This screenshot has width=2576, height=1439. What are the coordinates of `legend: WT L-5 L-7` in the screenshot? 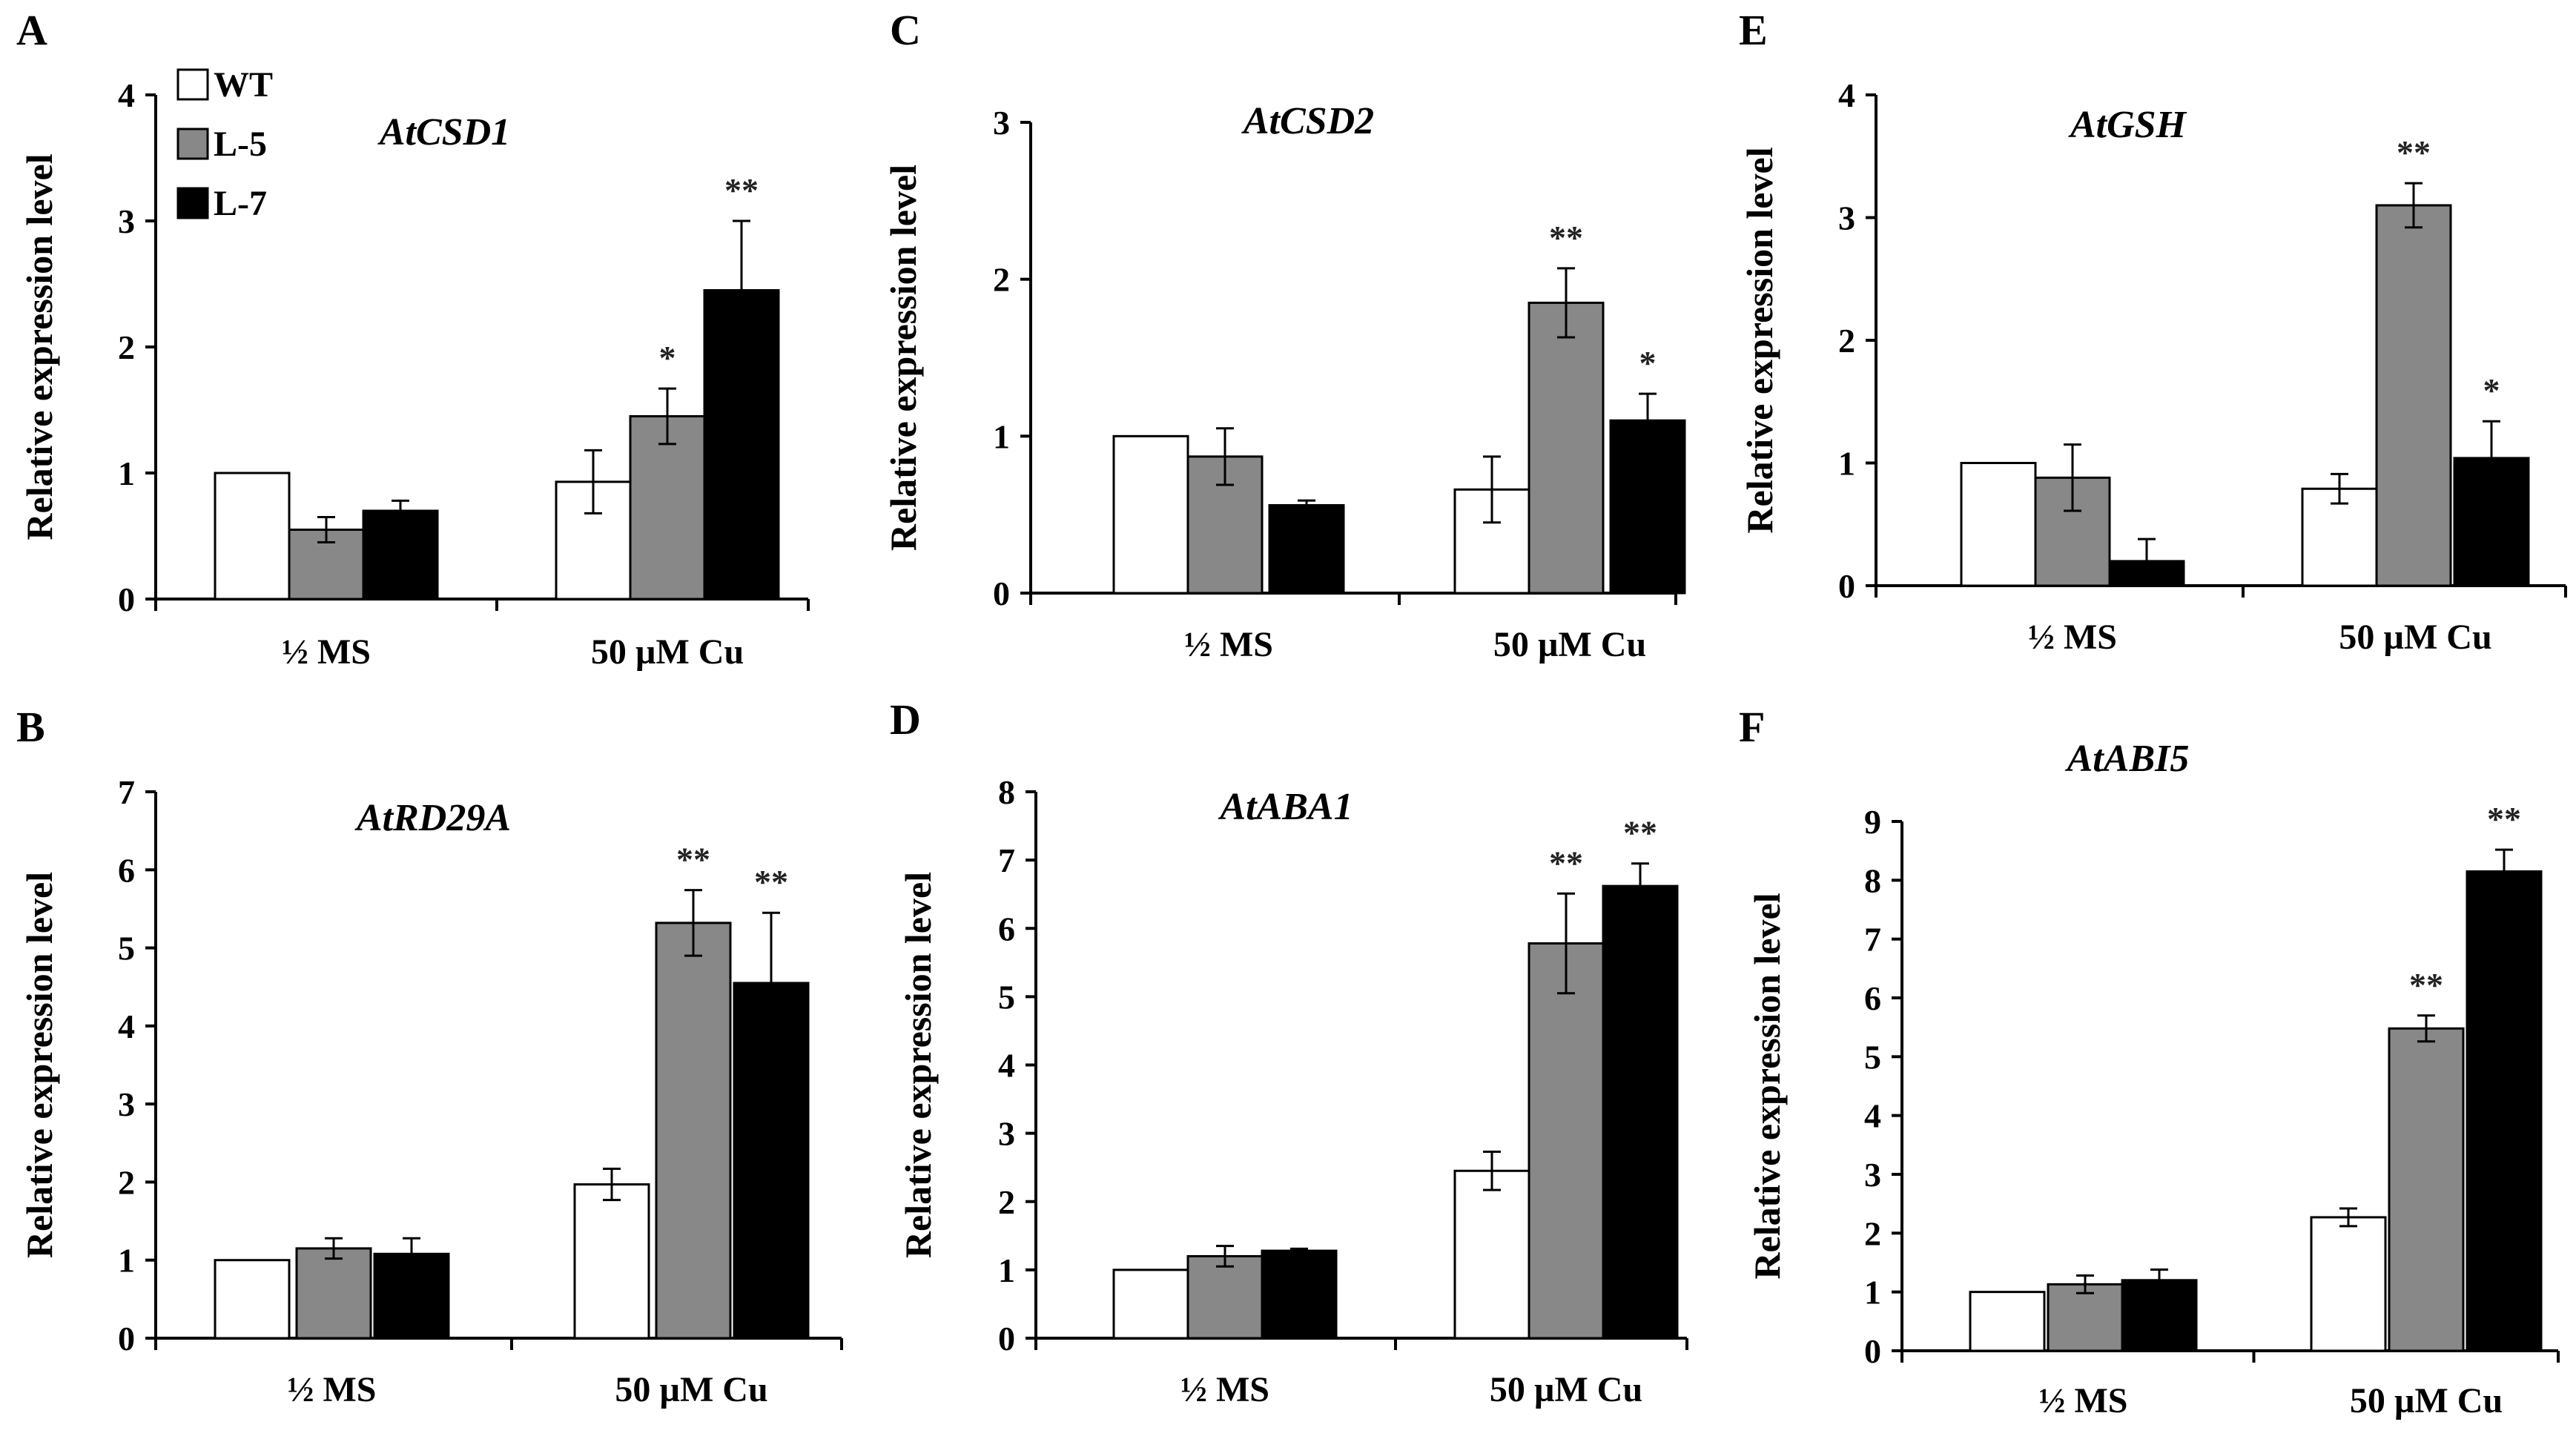 It's located at (224, 144).